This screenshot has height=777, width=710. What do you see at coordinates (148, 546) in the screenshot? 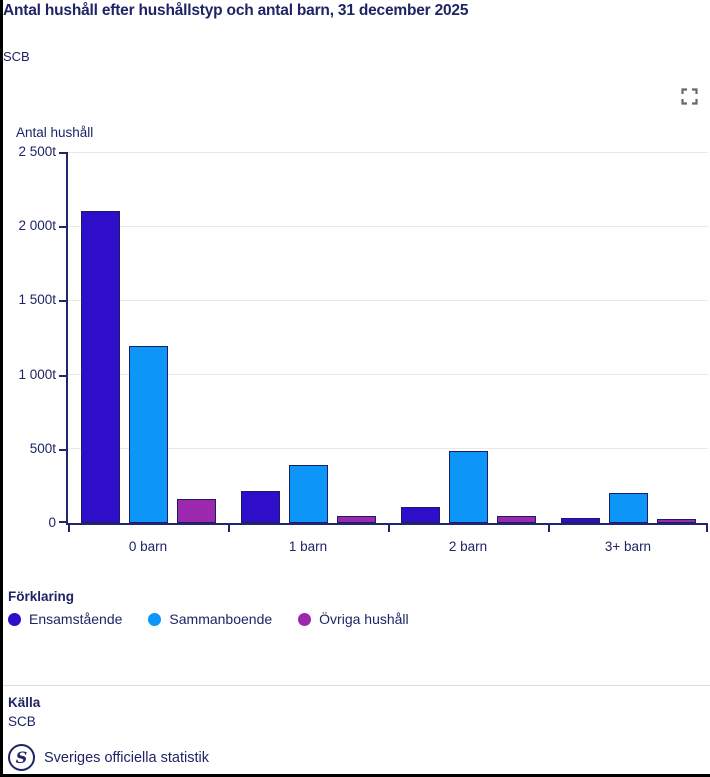
I see `x-axis-category-label: 0 barn` at bounding box center [148, 546].